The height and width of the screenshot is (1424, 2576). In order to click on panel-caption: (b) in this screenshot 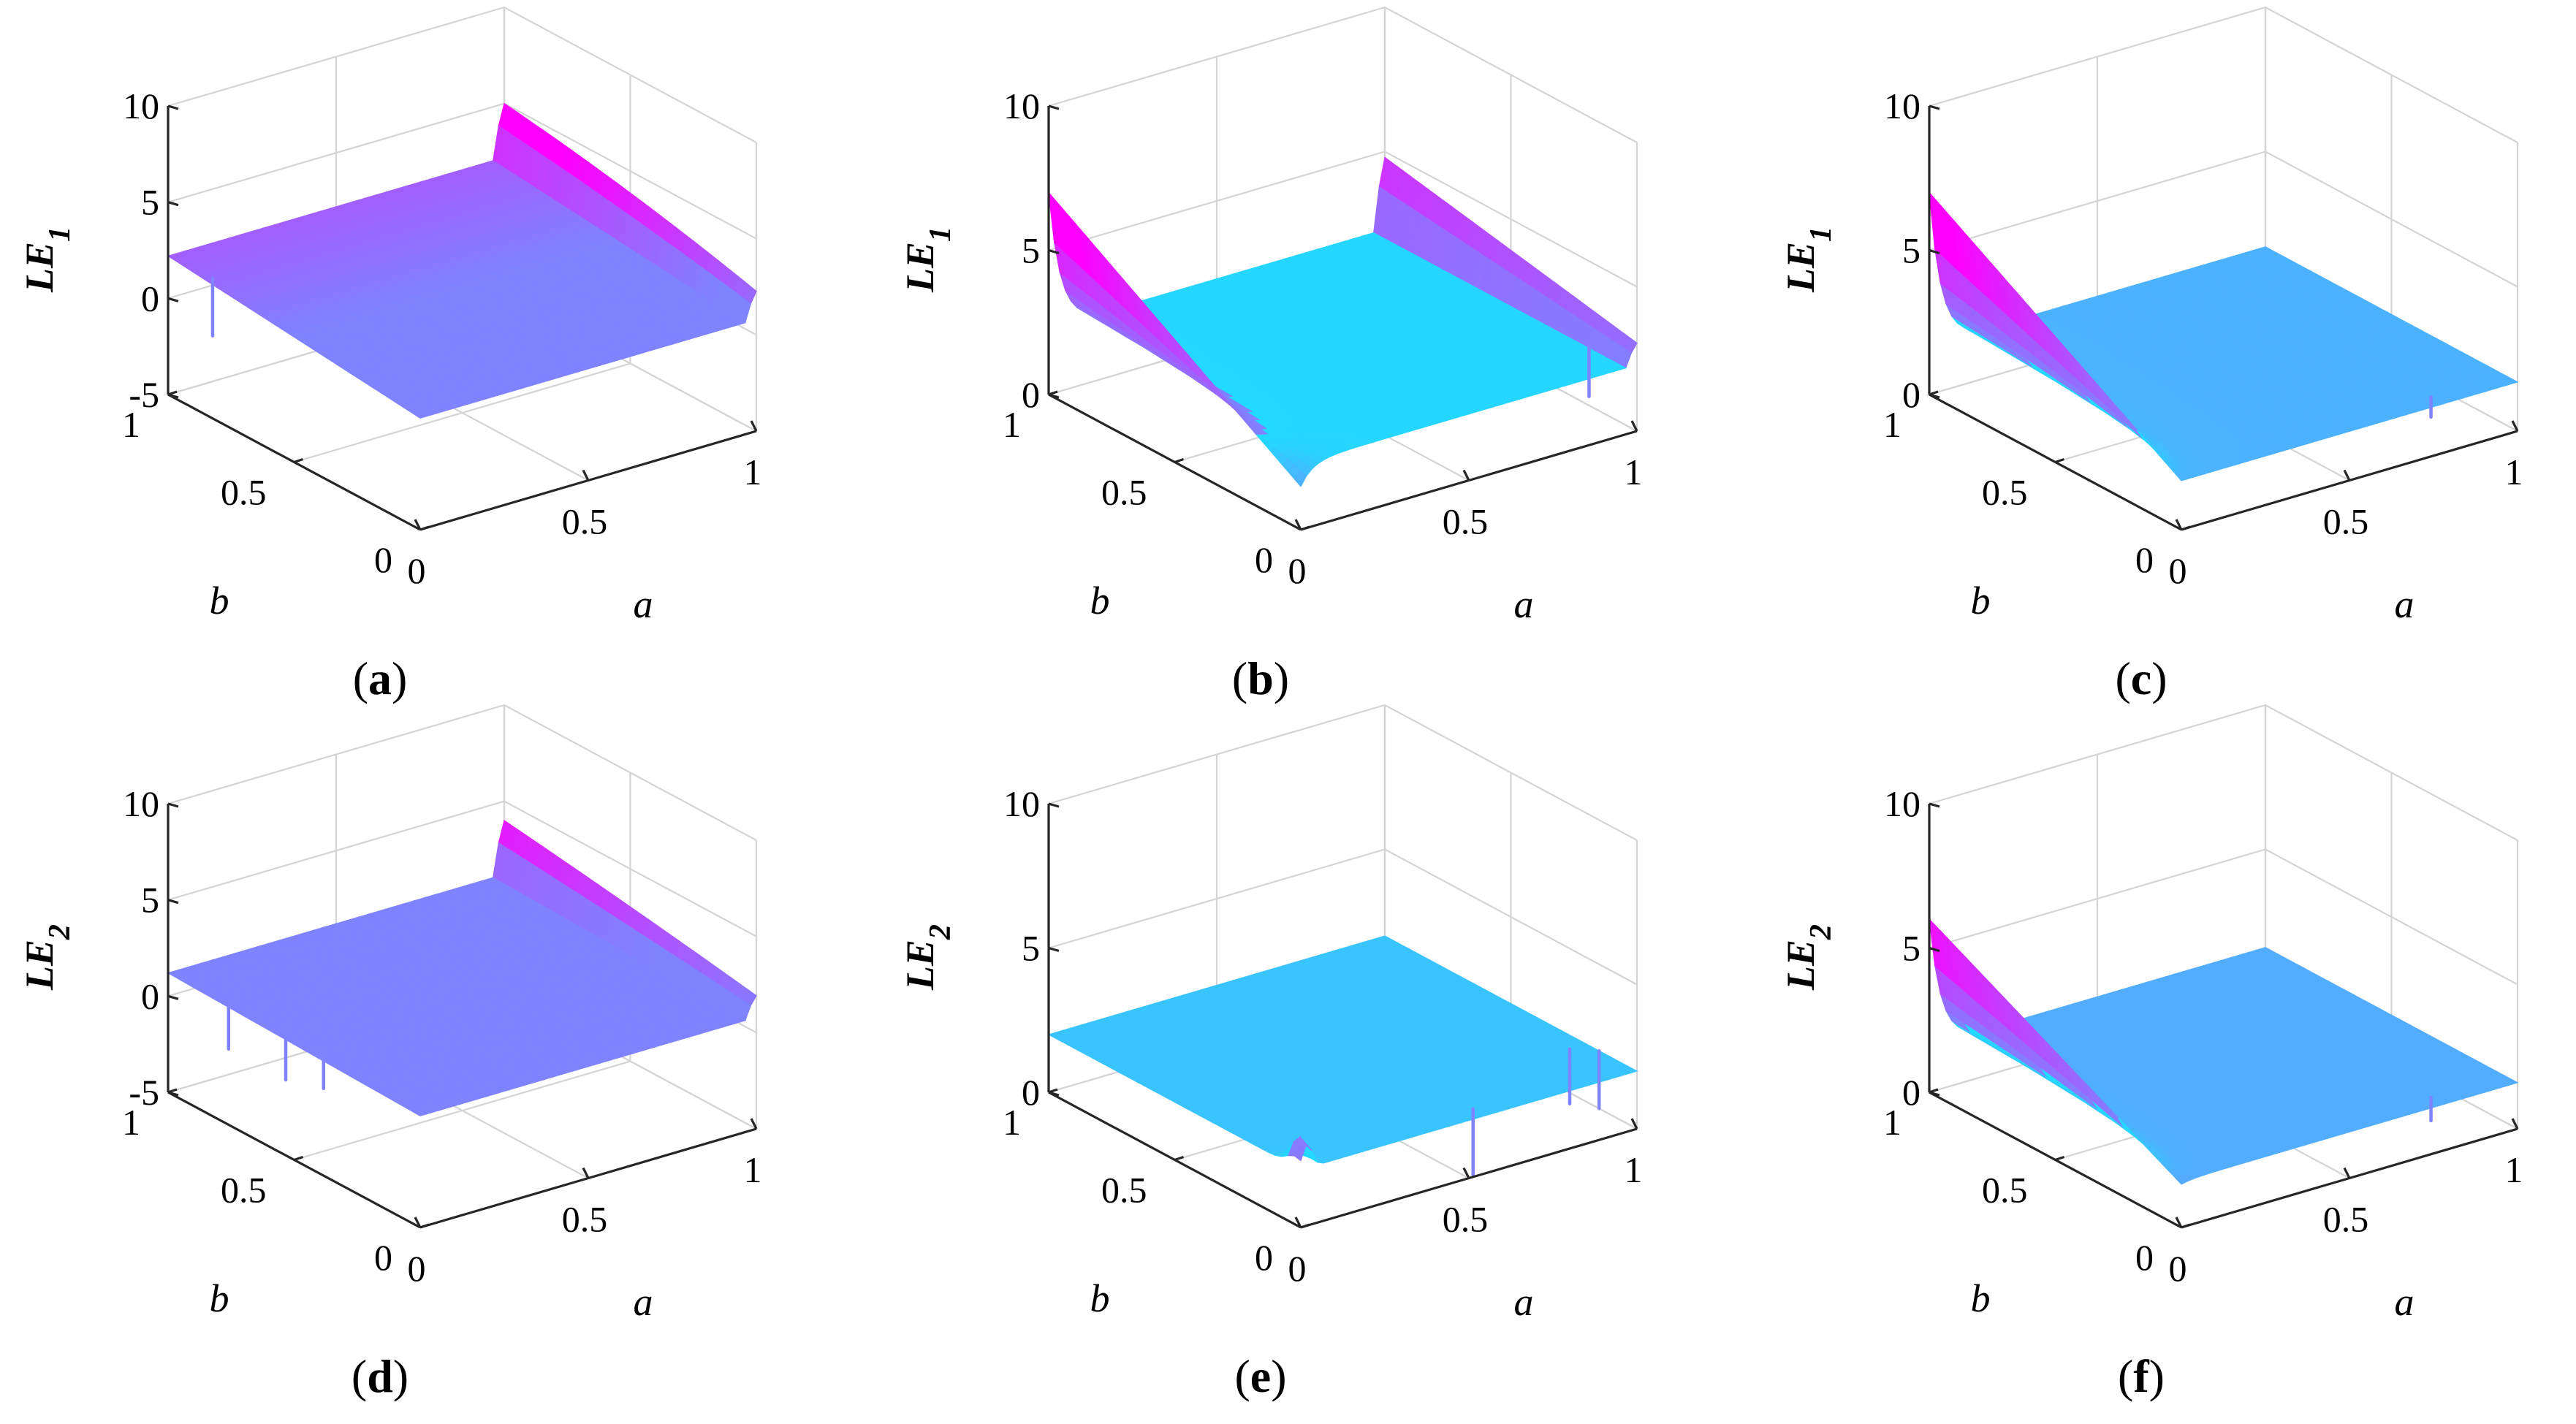, I will do `click(1260, 678)`.